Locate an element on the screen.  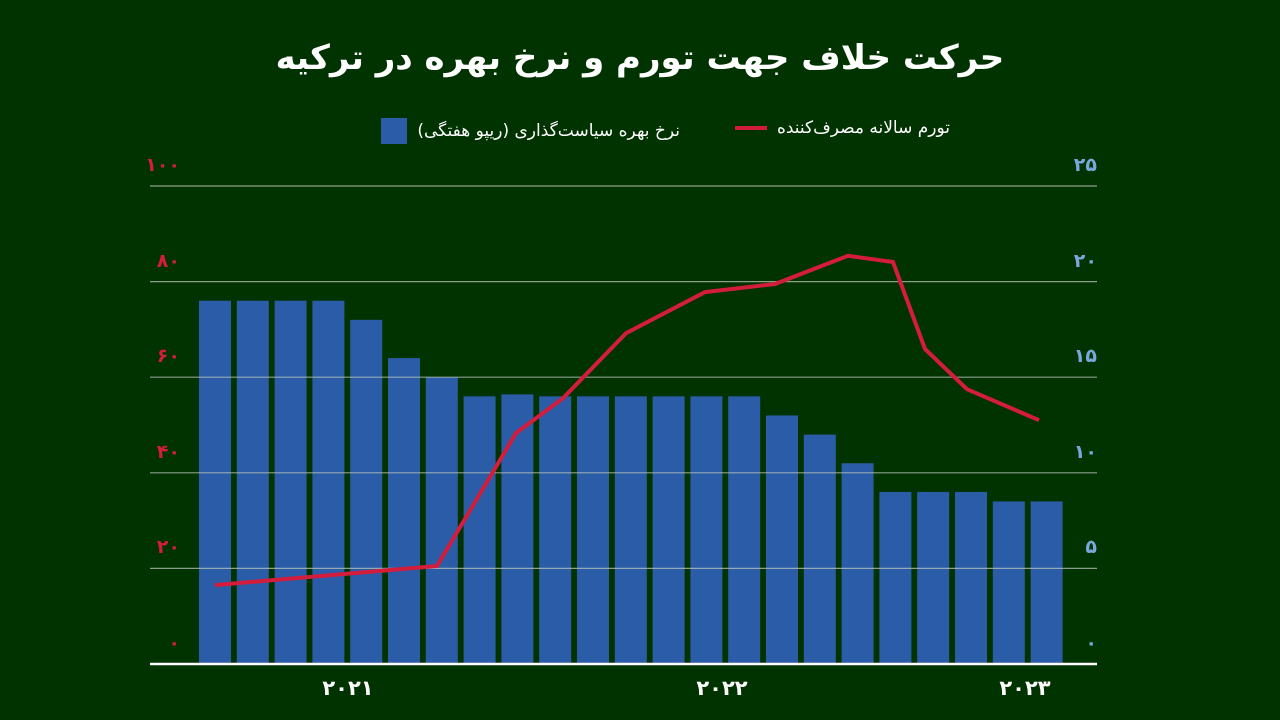
left-axis-tick: ۰ is located at coordinates (174, 643).